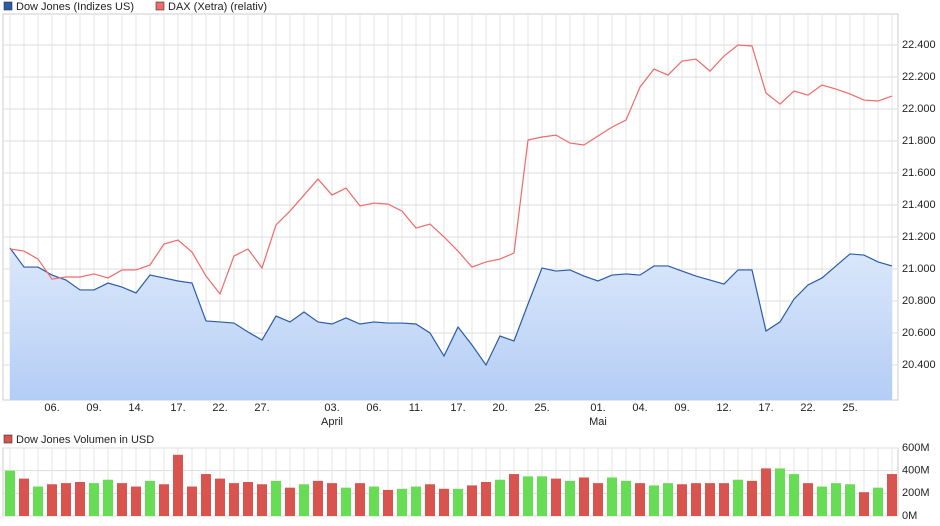  Describe the element at coordinates (135, 408) in the screenshot. I see `x-tick-label: 14.` at that location.